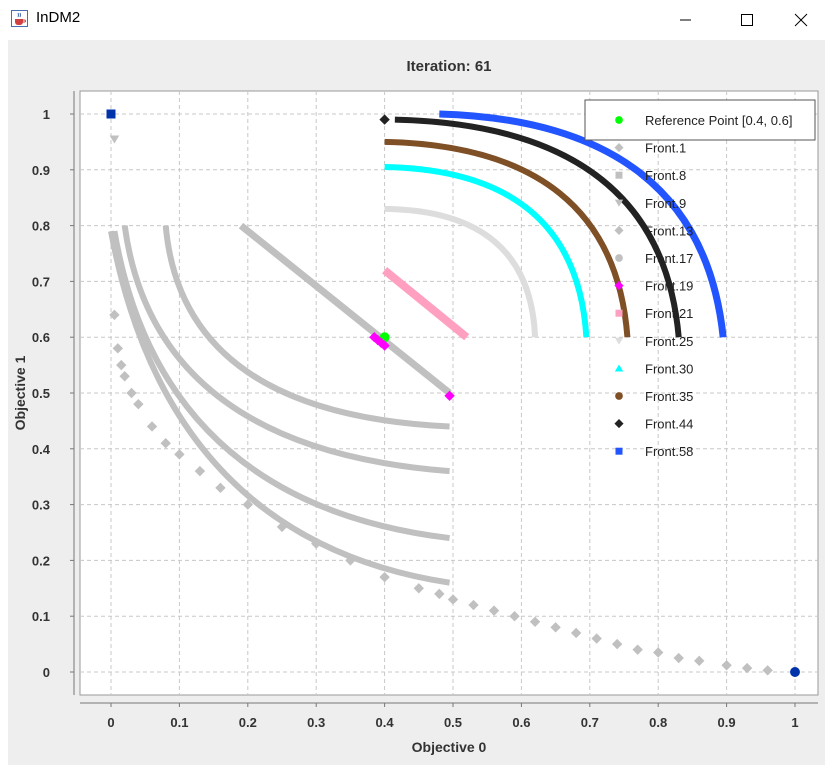 The height and width of the screenshot is (765, 825). I want to click on x-tick-label: 1, so click(794, 722).